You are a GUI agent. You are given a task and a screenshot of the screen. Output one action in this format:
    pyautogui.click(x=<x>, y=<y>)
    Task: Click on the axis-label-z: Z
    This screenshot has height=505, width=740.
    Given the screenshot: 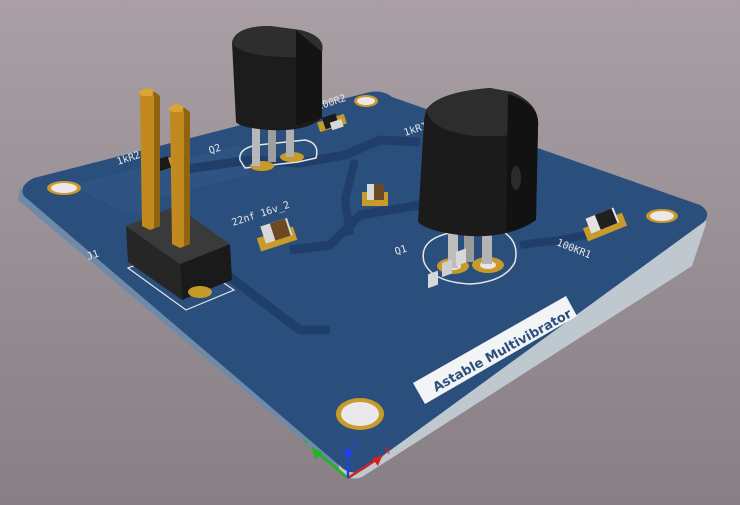 What is the action you would take?
    pyautogui.click(x=355, y=446)
    